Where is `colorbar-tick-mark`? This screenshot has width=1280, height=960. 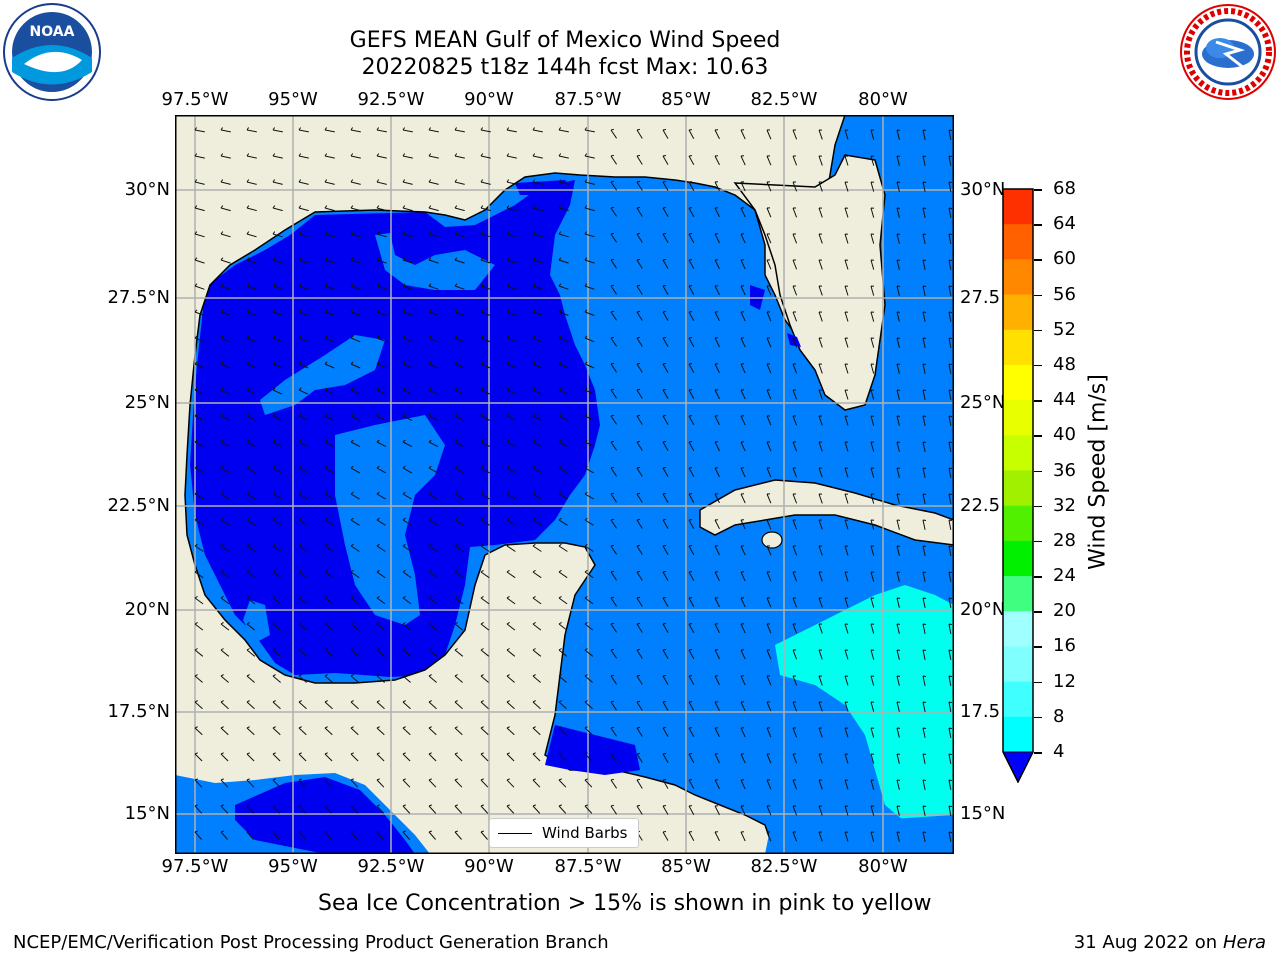
colorbar-tick-mark is located at coordinates (1038, 365).